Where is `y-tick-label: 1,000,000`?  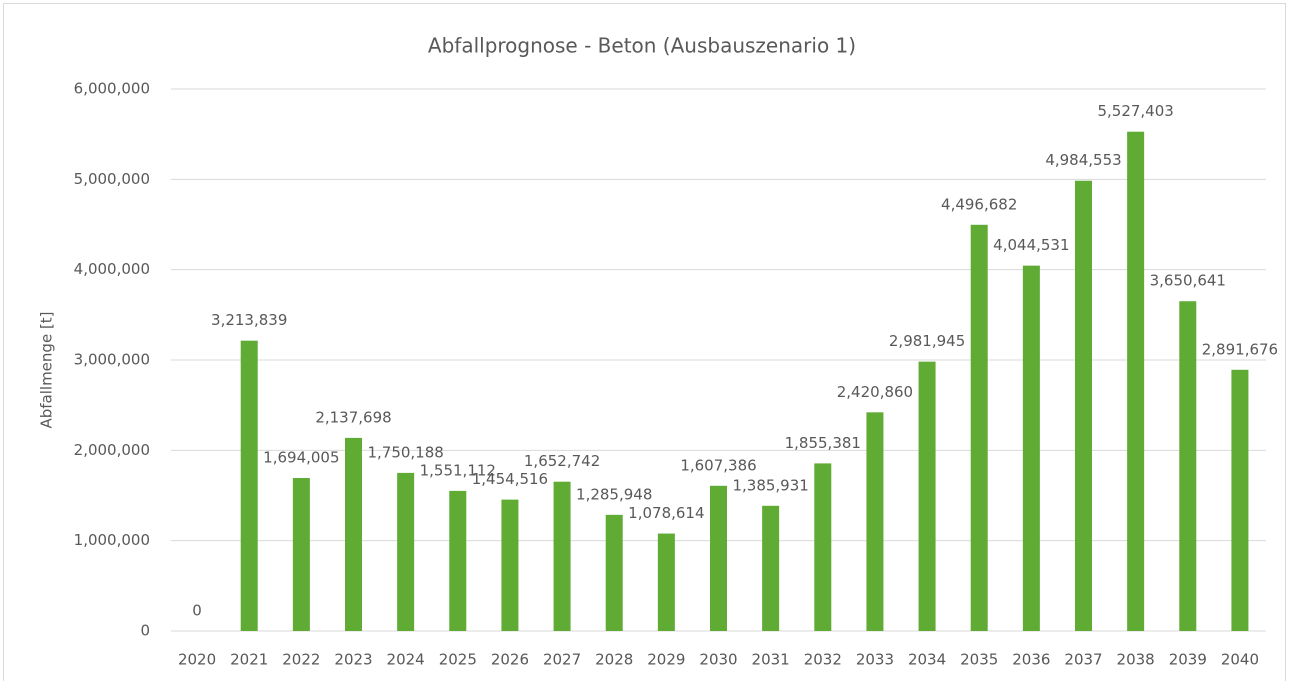 y-tick-label: 1,000,000 is located at coordinates (112, 540).